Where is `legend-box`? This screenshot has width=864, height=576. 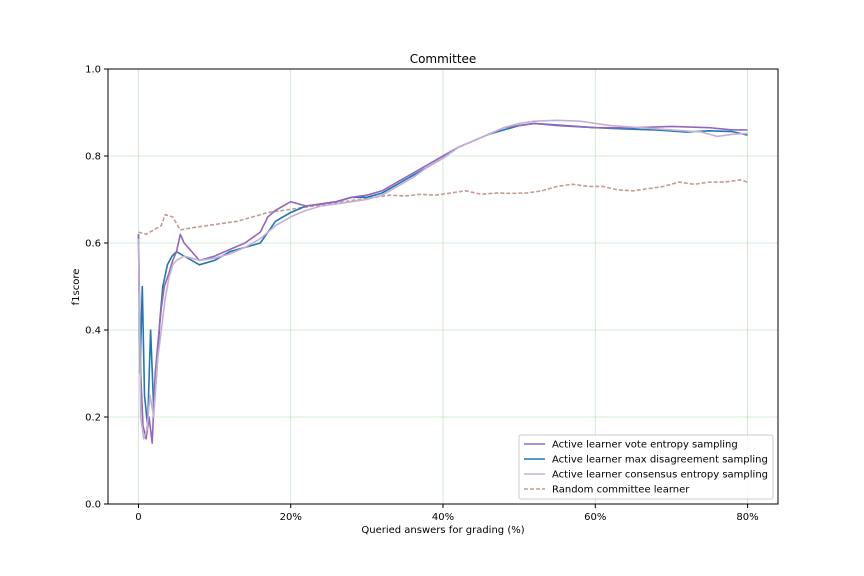
legend-box is located at coordinates (646, 467).